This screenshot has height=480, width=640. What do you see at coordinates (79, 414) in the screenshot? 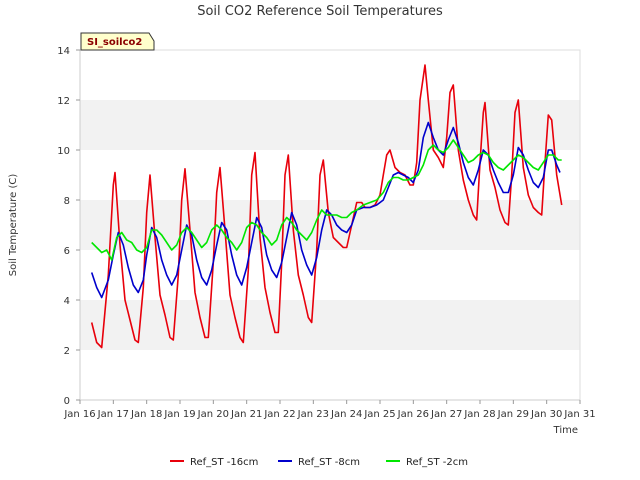
I see `x-tick-label: Jan 16` at bounding box center [79, 414].